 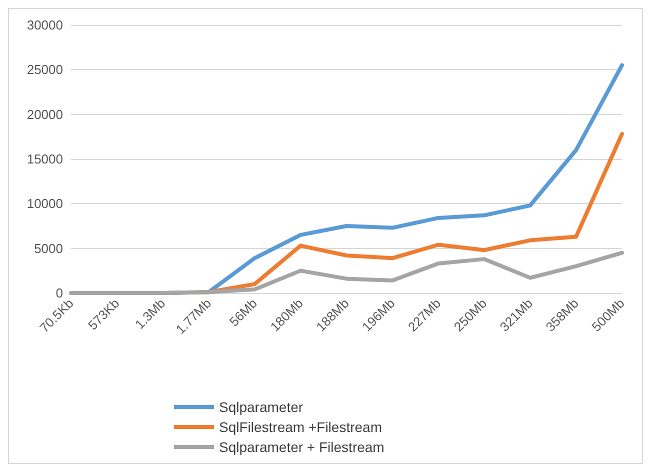 I want to click on legend-label: SqlFilestream +Filestream, so click(x=300, y=427).